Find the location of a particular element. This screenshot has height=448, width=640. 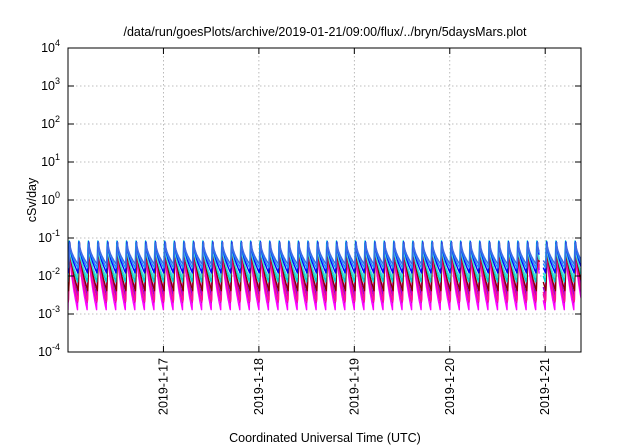

y-axis-label: cSv/day is located at coordinates (32, 199).